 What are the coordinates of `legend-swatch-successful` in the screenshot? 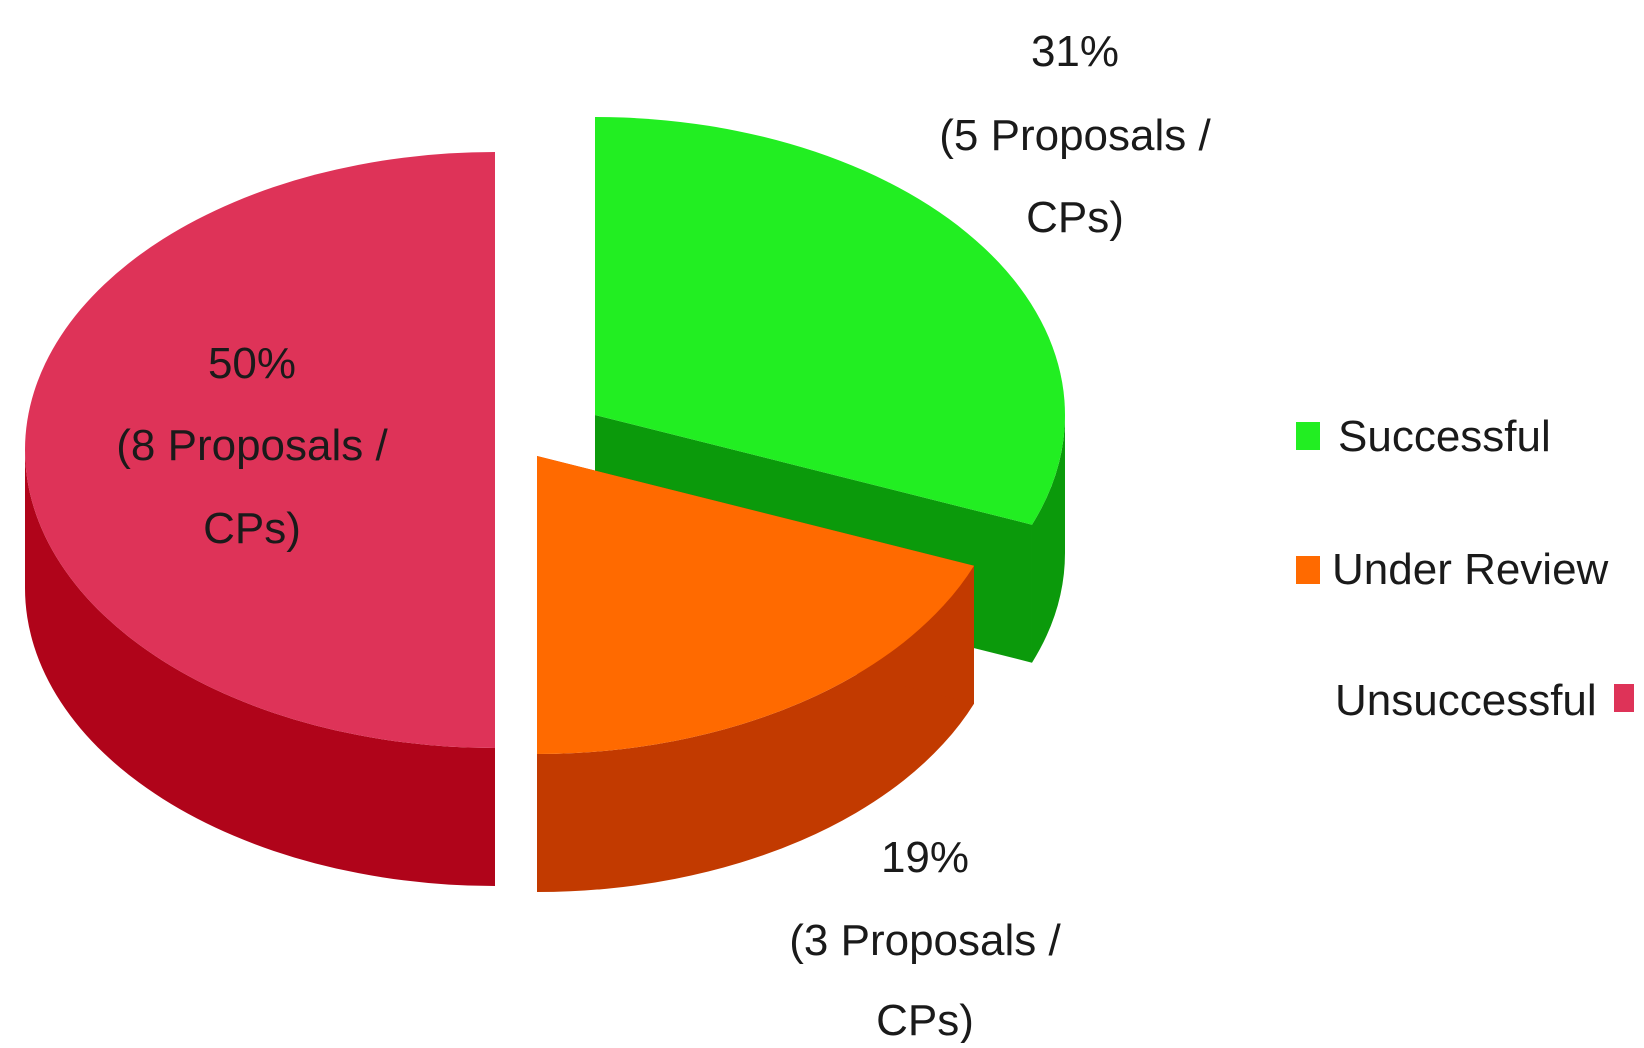 It's located at (1308, 436).